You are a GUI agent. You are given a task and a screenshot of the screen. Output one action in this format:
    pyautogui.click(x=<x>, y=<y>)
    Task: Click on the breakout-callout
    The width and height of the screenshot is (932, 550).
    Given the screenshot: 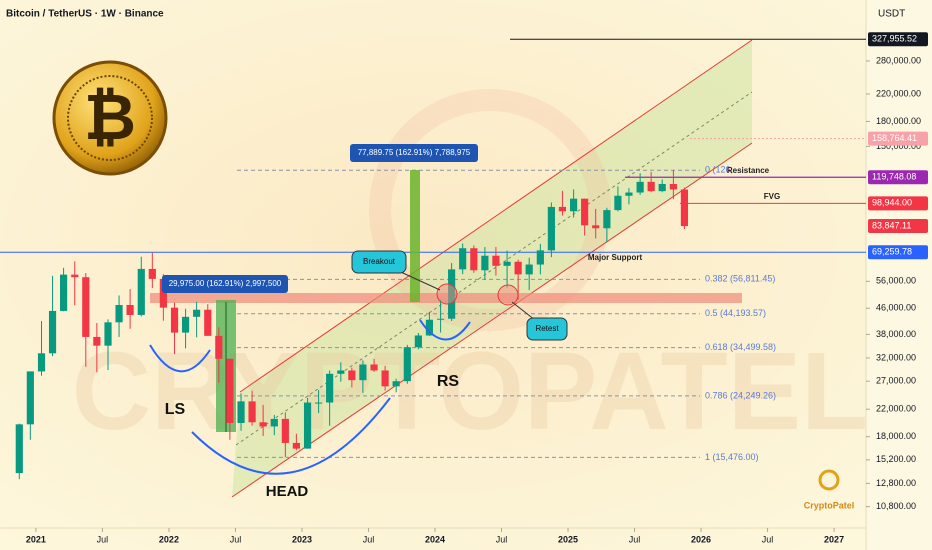 What is the action you would take?
    pyautogui.click(x=379, y=262)
    